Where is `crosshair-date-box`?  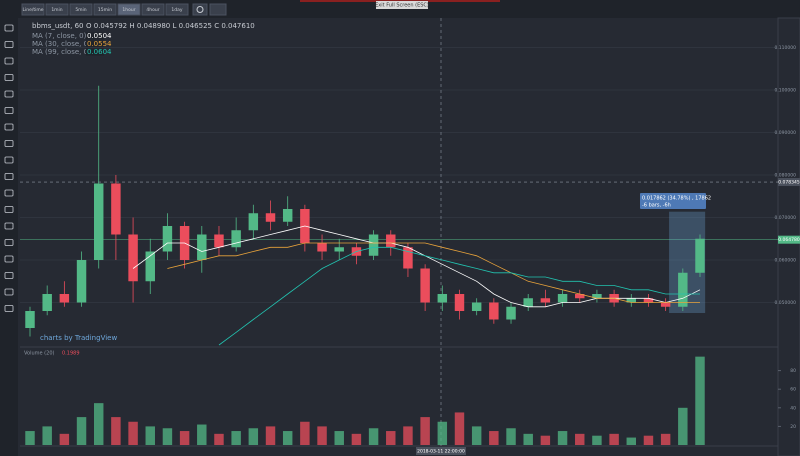 crosshair-date-box is located at coordinates (441, 451).